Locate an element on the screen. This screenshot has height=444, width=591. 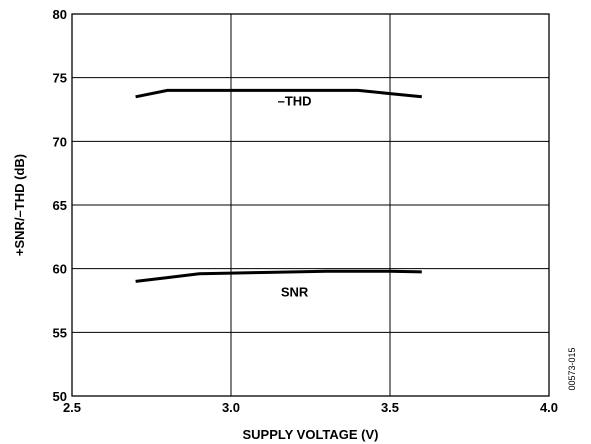
series-line-thd is located at coordinates (278, 93).